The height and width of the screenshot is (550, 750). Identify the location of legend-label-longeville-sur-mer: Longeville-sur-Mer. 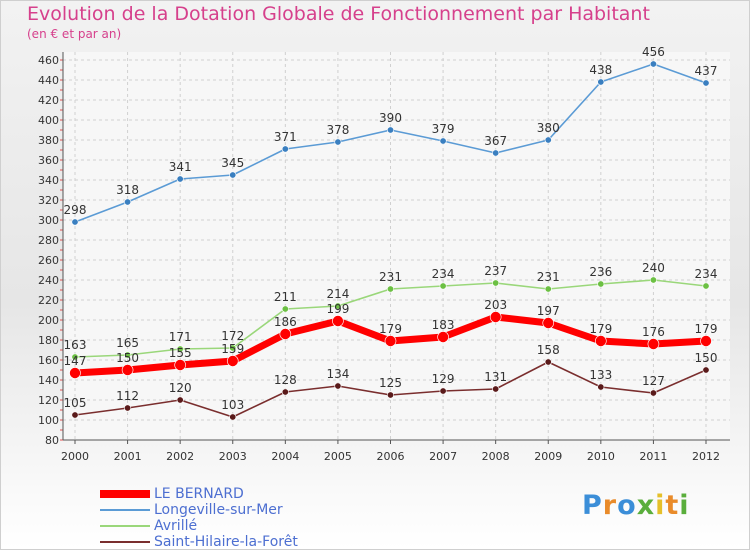
(218, 510).